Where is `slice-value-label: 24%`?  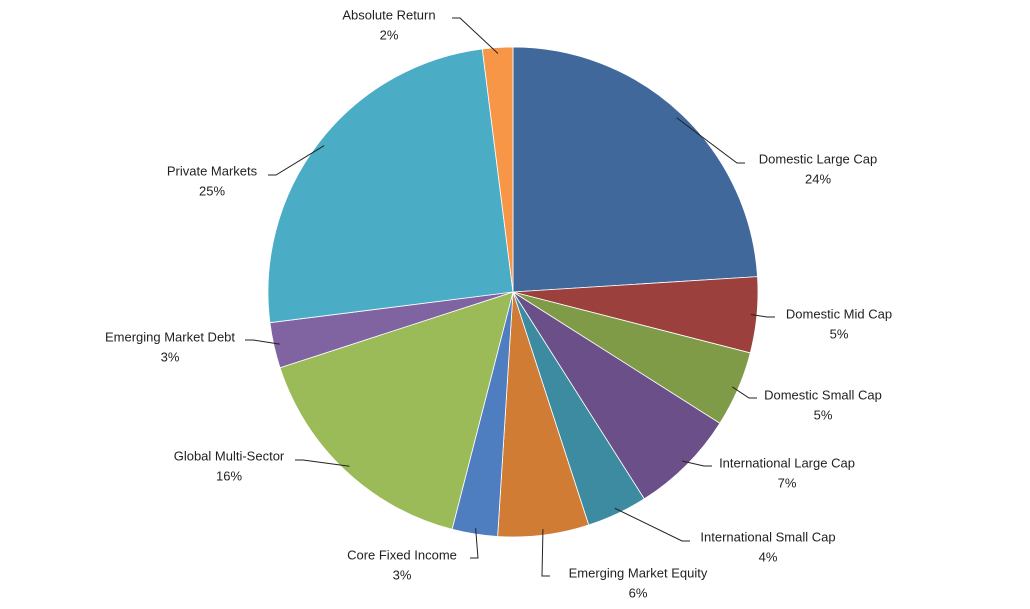 slice-value-label: 24% is located at coordinates (818, 178).